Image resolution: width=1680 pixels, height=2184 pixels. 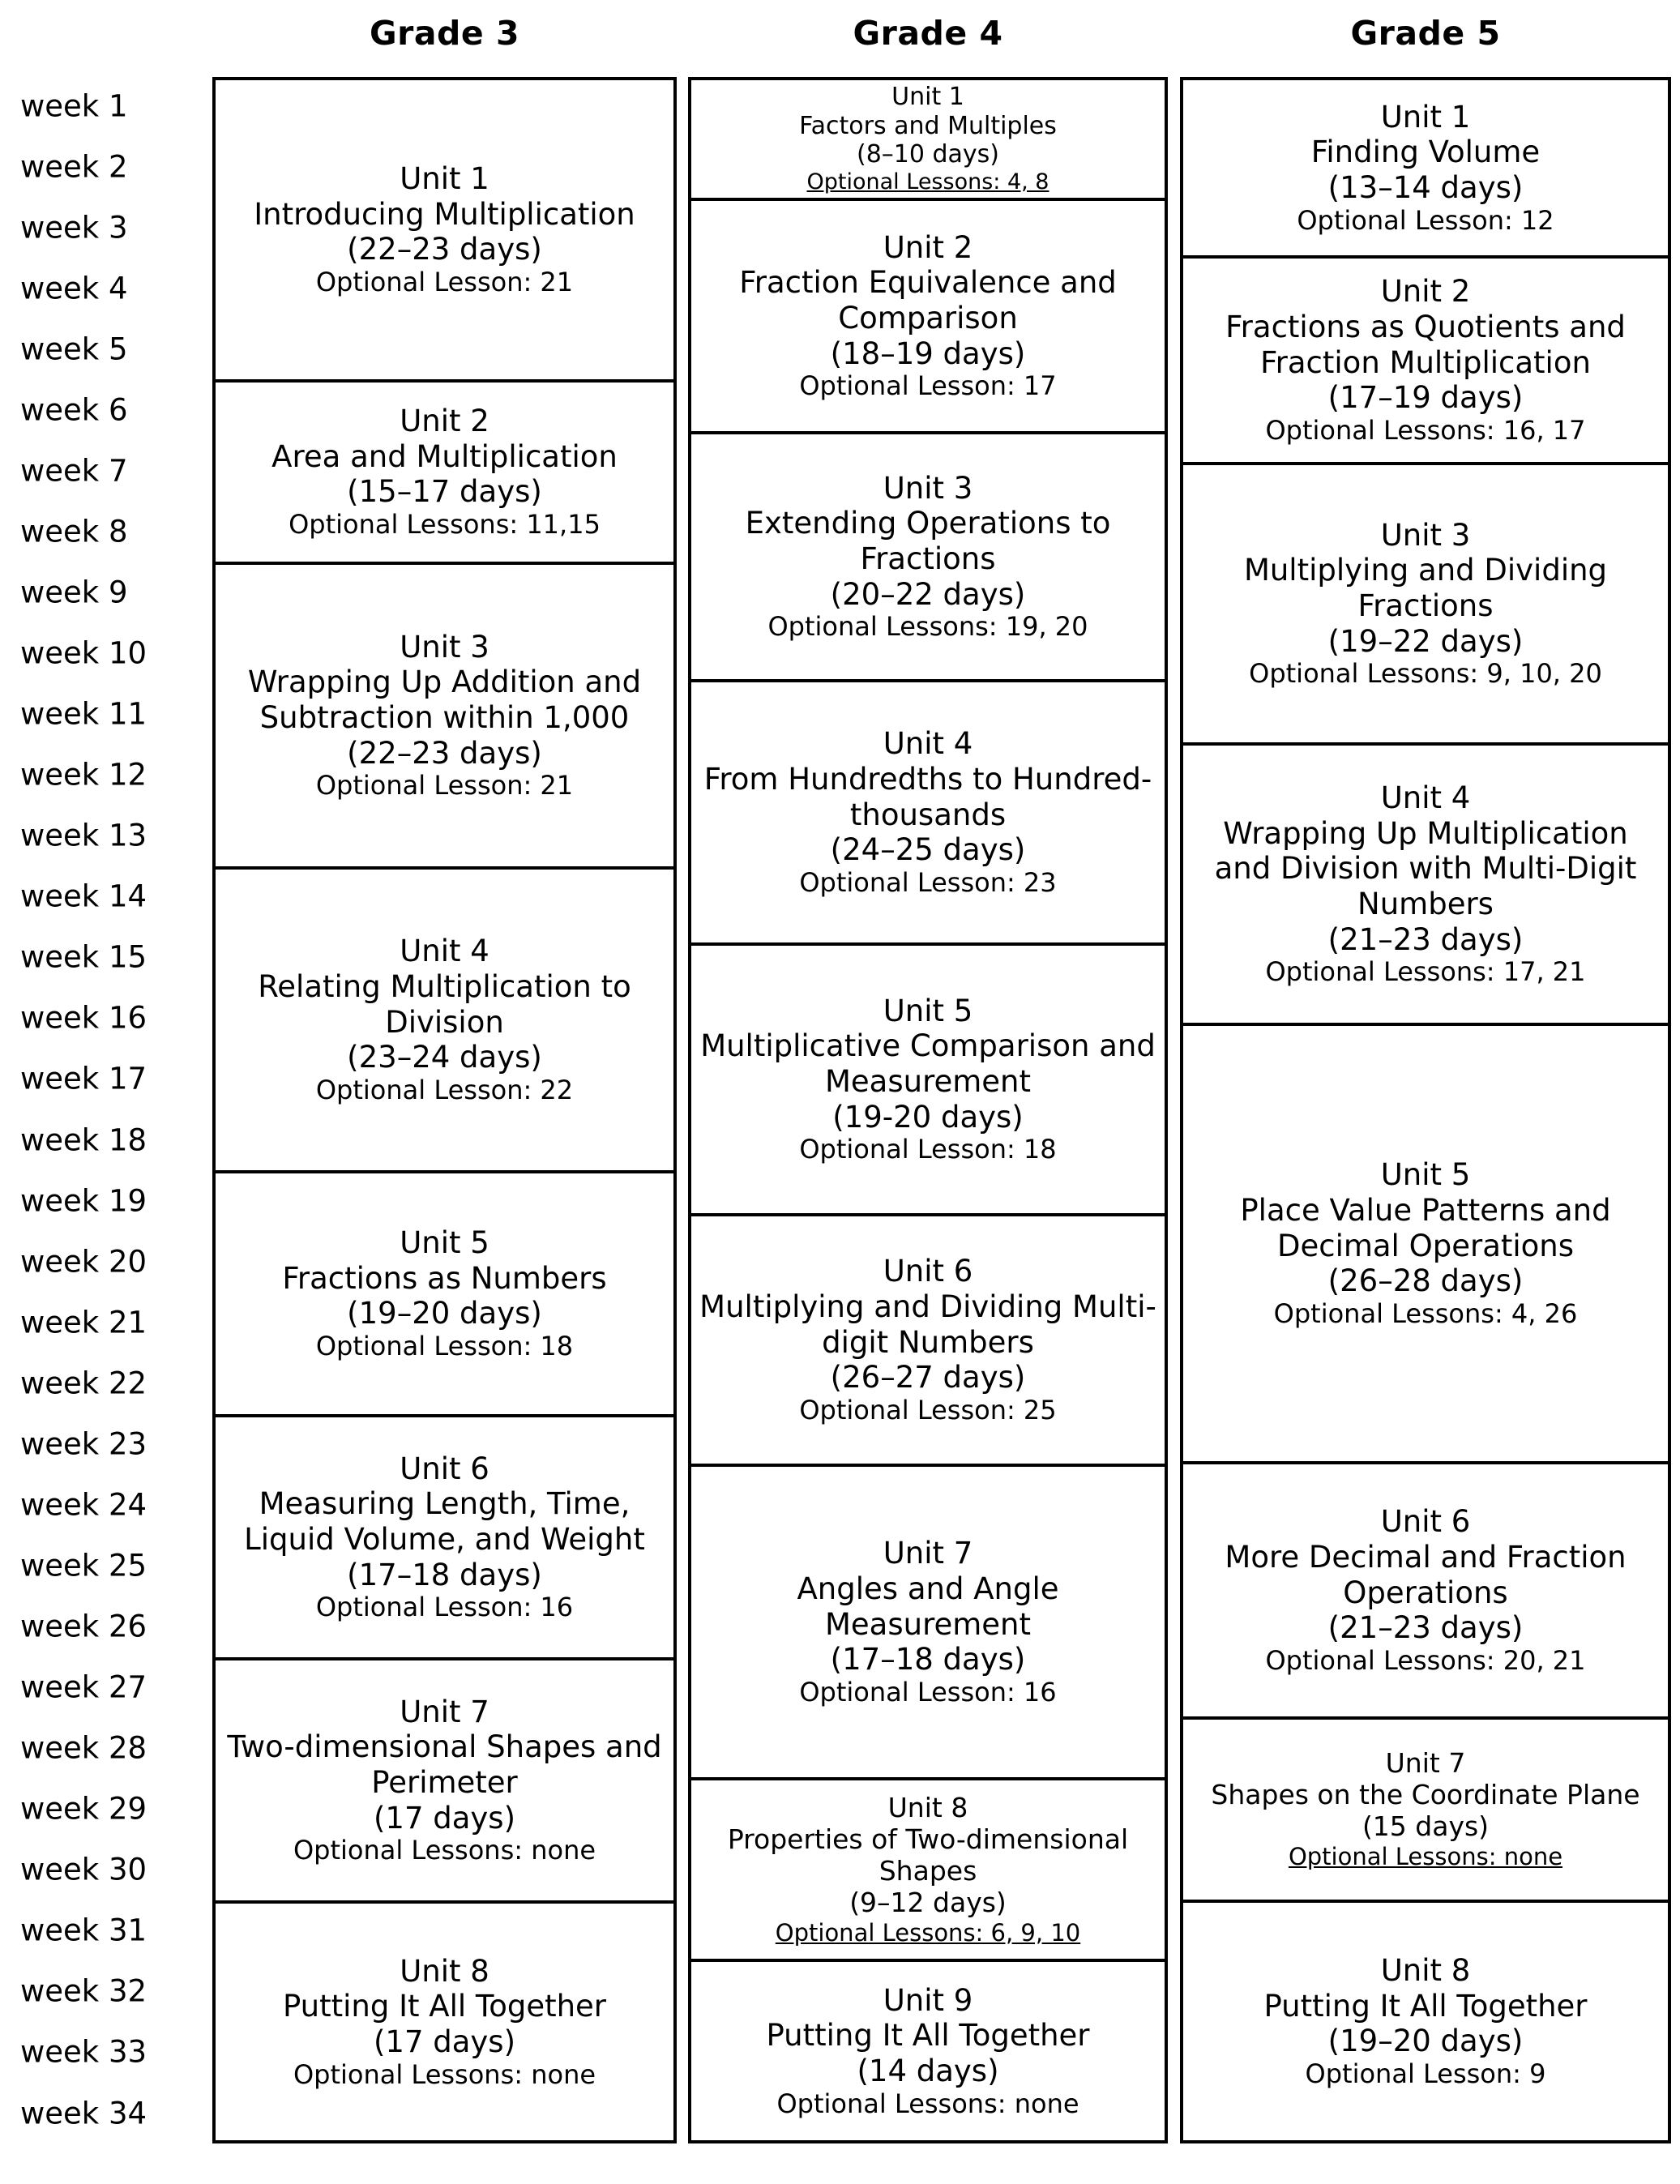 I want to click on unit-optional-lessons: Optional Lesson: 9, so click(x=1425, y=2074).